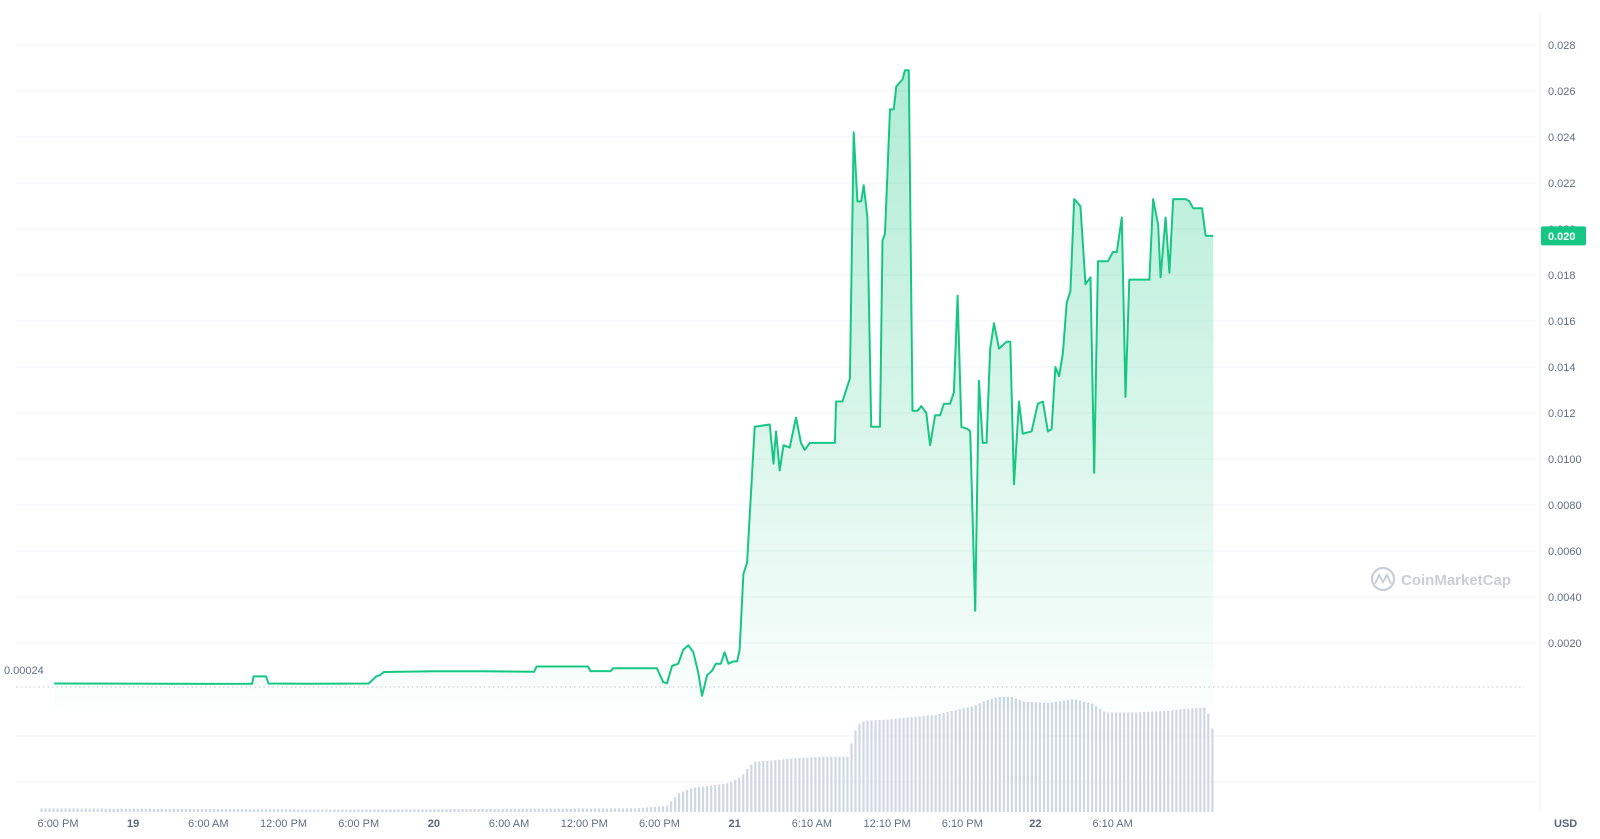 This screenshot has height=839, width=1600. I want to click on currency-unit-label: USD, so click(1565, 824).